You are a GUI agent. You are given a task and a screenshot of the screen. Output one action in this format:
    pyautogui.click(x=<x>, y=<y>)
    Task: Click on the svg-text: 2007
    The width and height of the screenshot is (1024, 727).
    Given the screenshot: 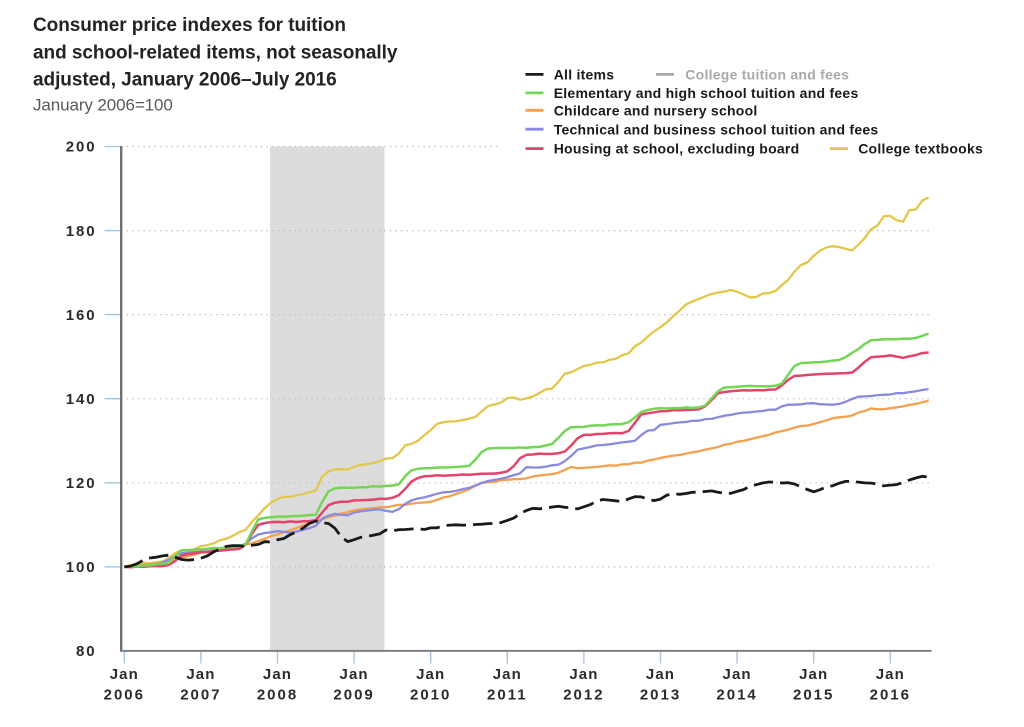 What is the action you would take?
    pyautogui.click(x=200, y=695)
    